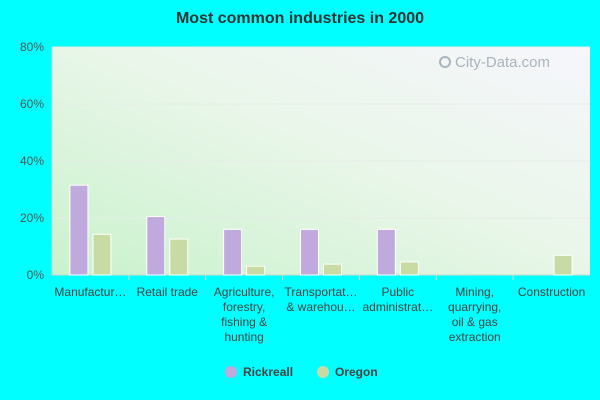  What do you see at coordinates (445, 62) in the screenshot?
I see `magnifier-icon` at bounding box center [445, 62].